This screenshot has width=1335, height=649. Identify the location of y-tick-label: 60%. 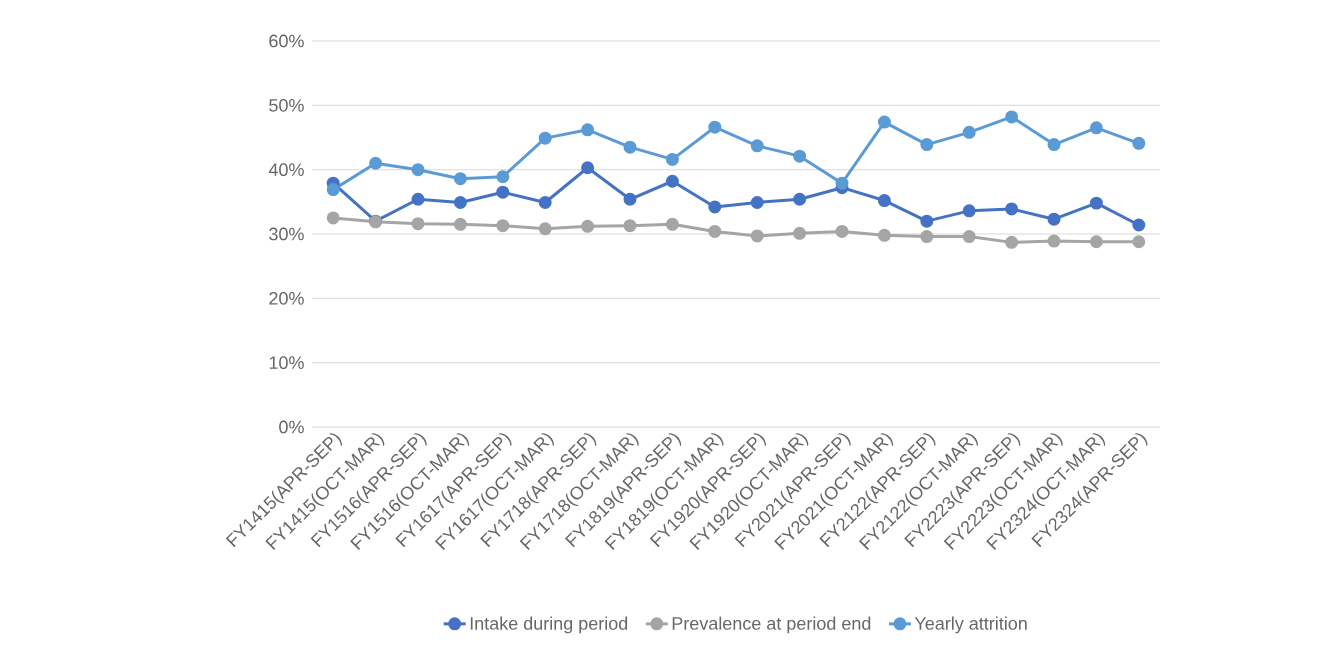
(286, 41).